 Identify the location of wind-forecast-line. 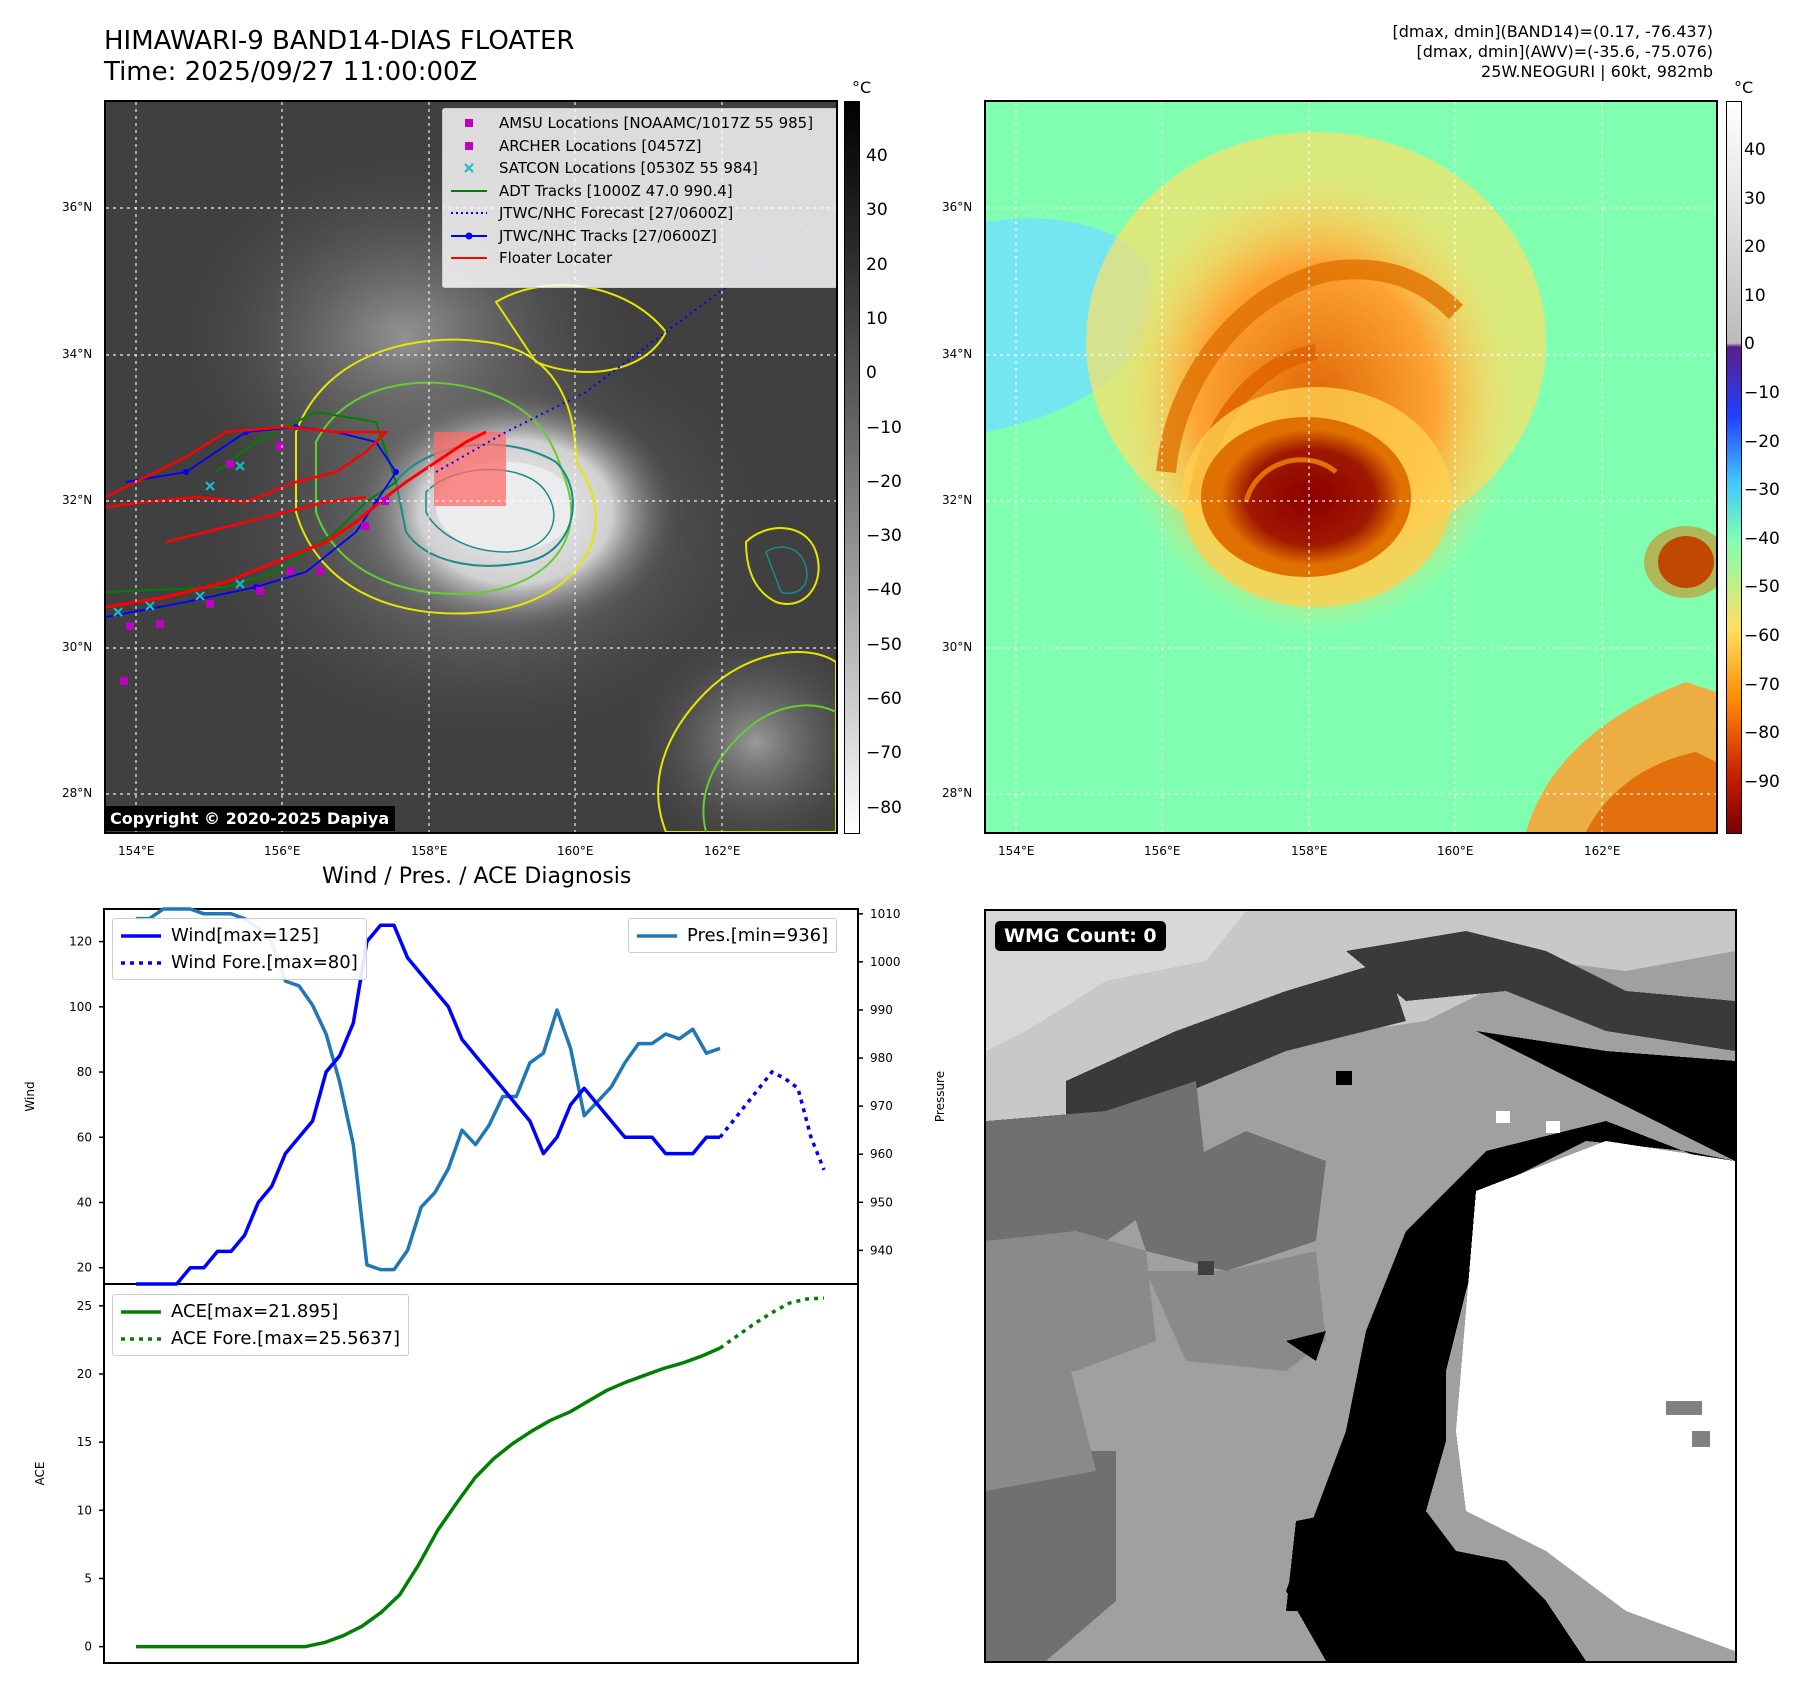
(772, 1120).